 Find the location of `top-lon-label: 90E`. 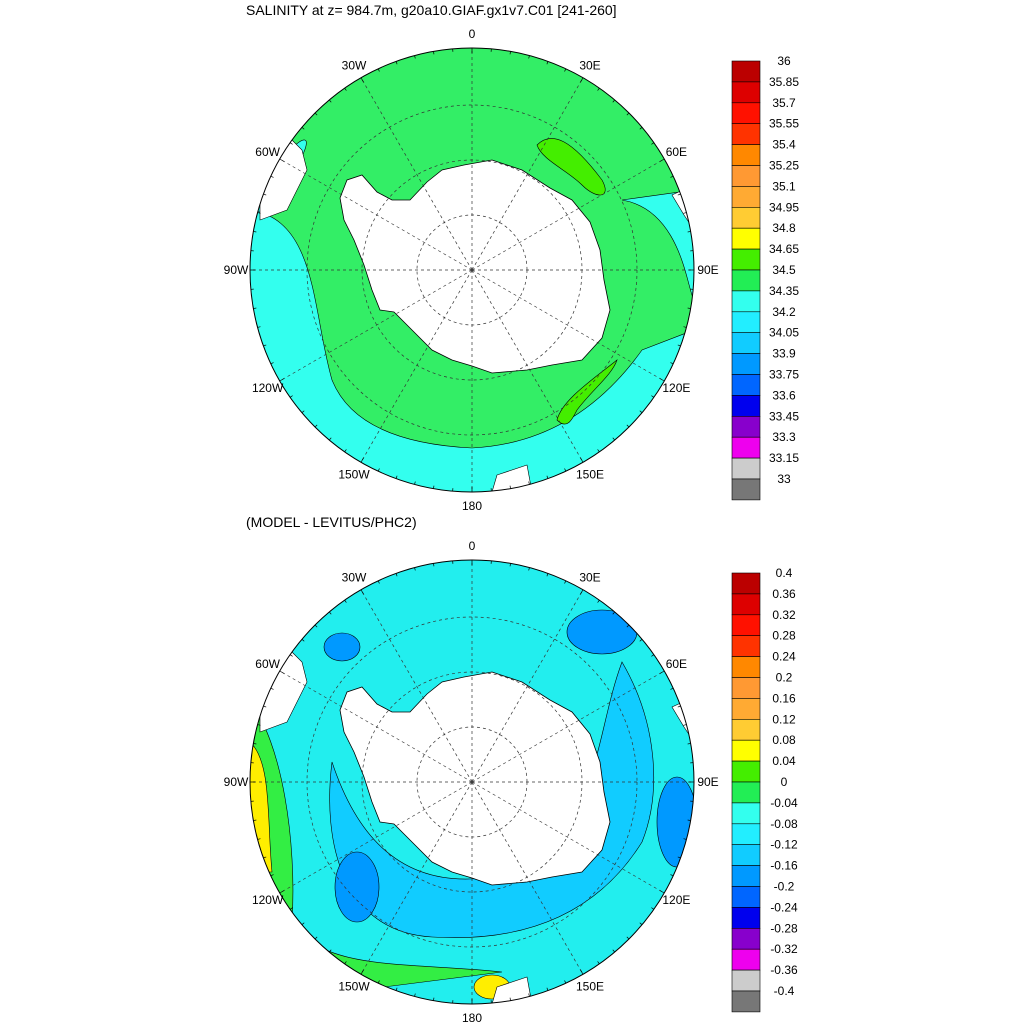

top-lon-label: 90E is located at coordinates (707, 270).